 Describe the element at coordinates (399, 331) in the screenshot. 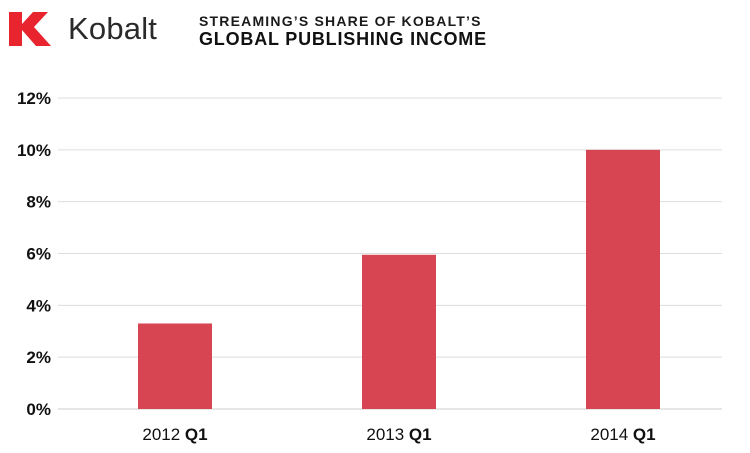

I see `bar-2013` at that location.